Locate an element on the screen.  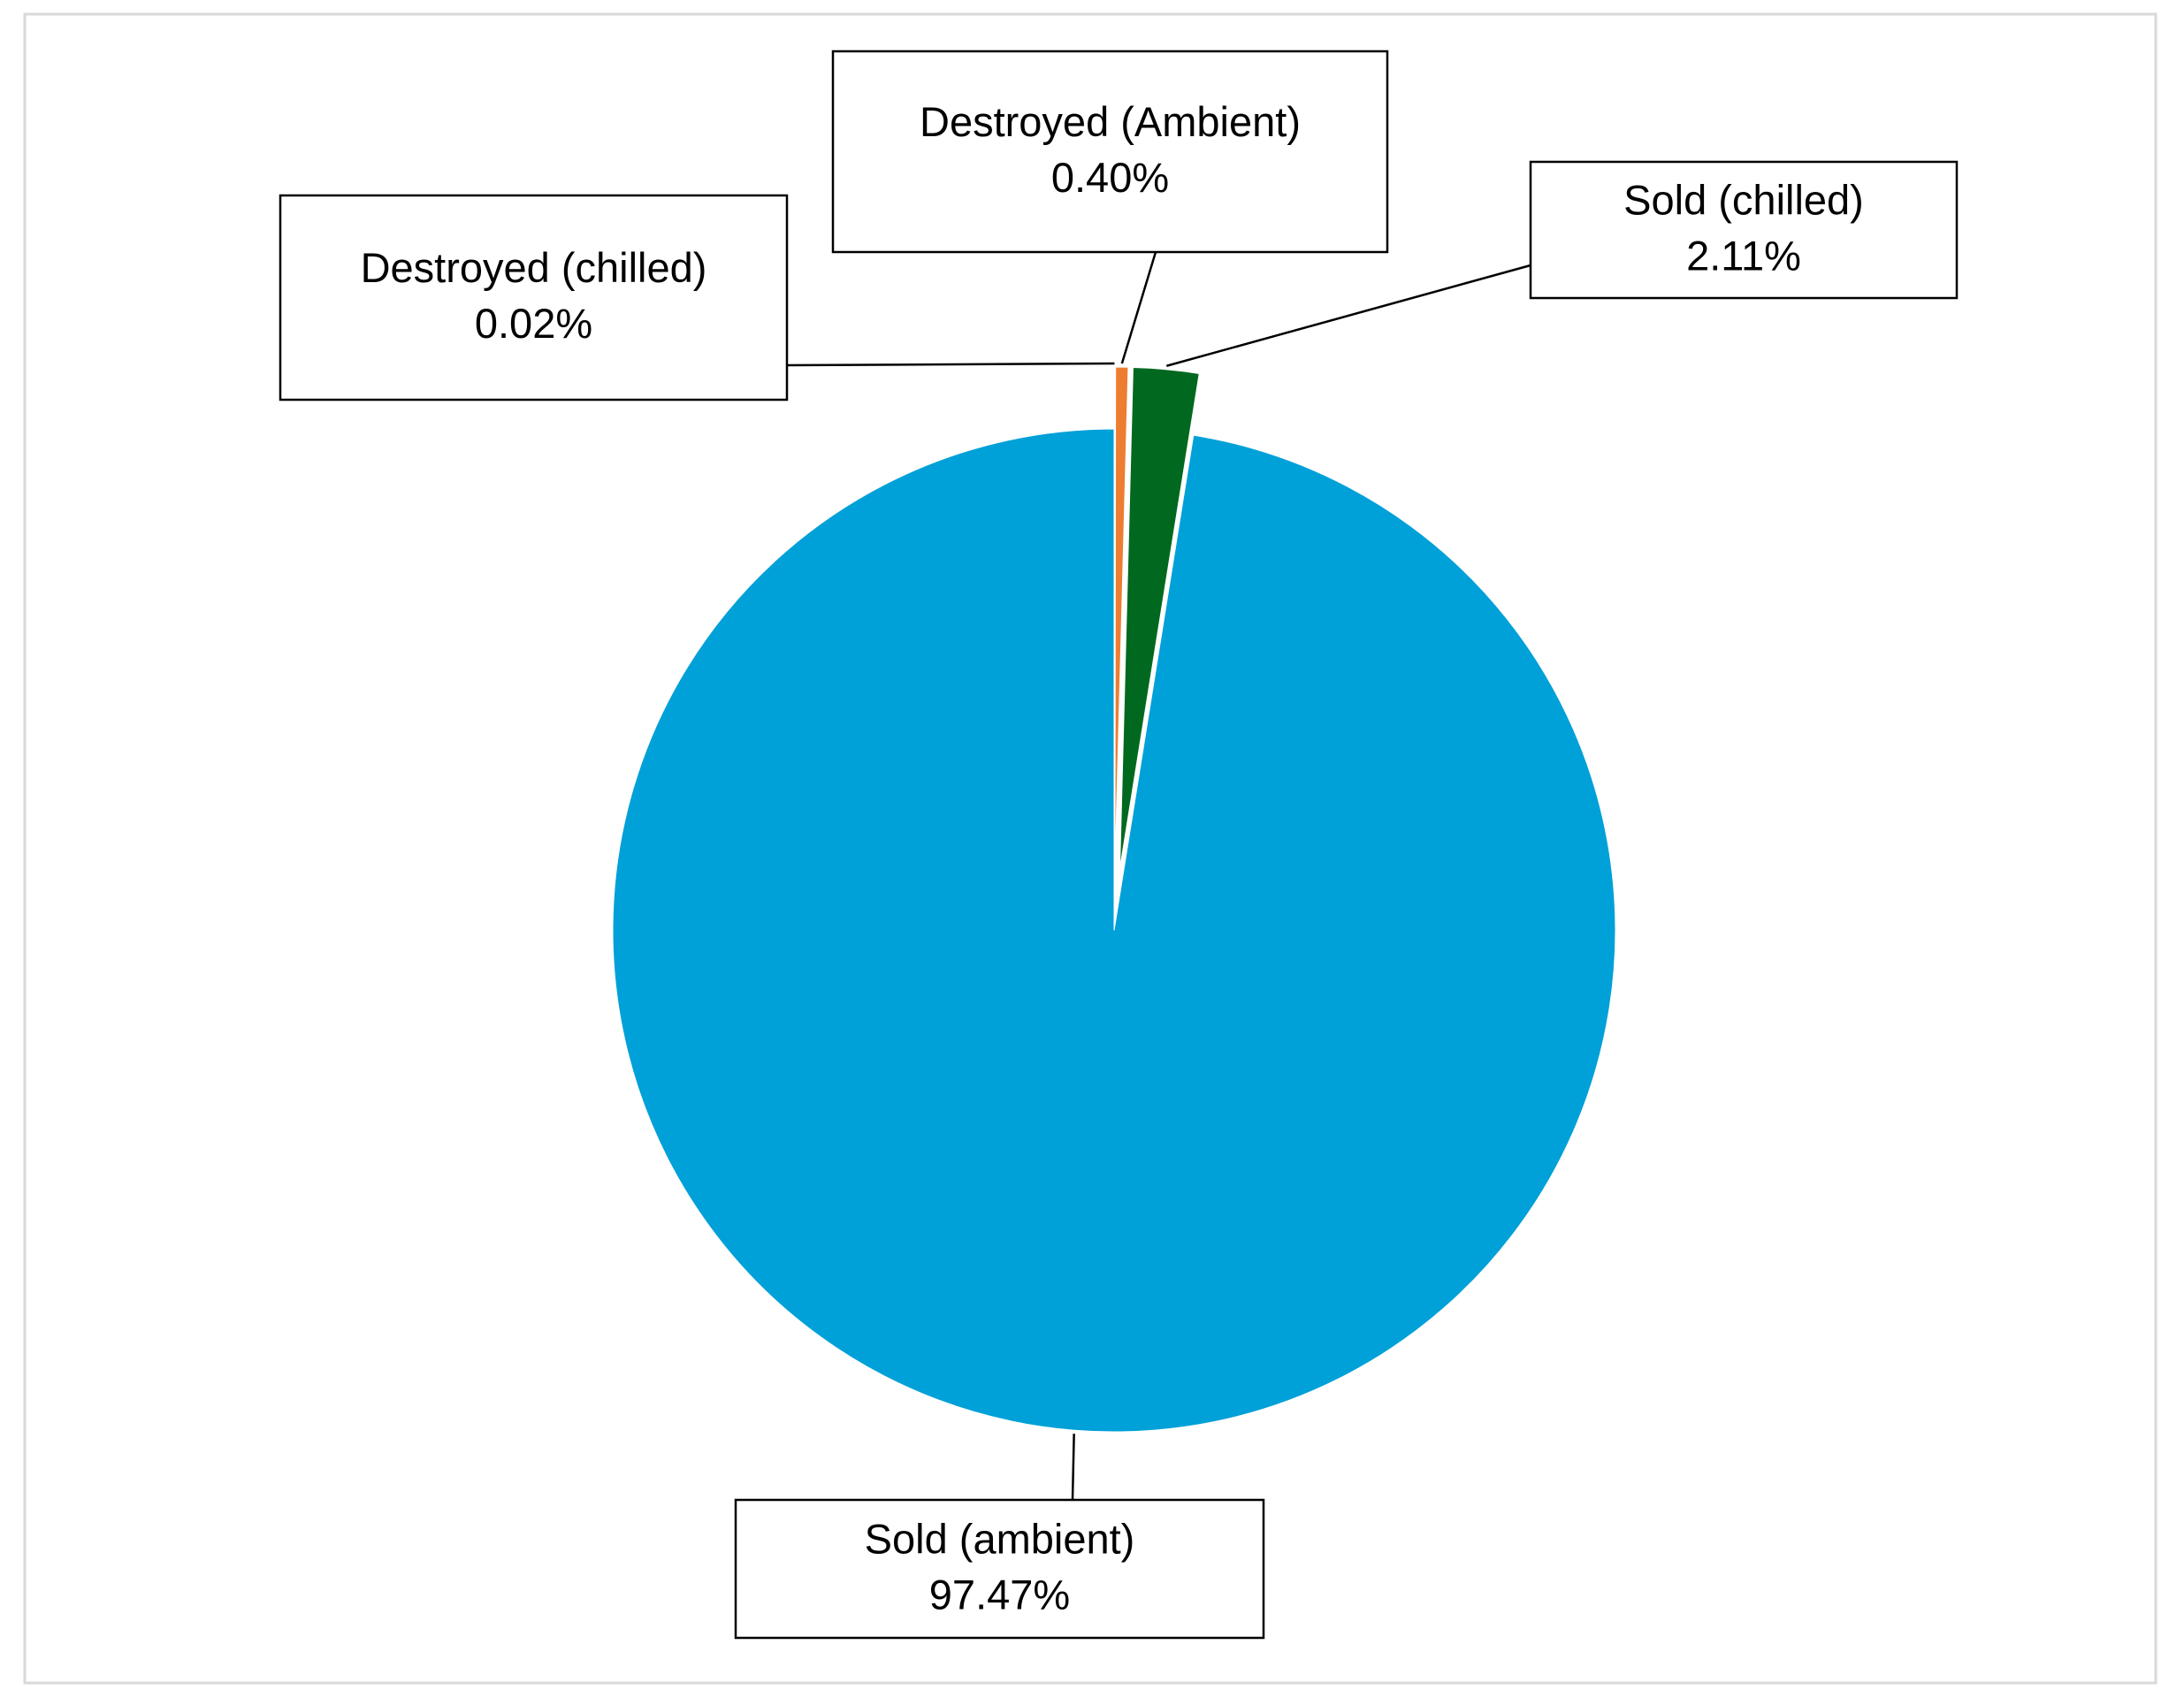
slice-label: Destroyed (Ambient) is located at coordinates (1110, 122).